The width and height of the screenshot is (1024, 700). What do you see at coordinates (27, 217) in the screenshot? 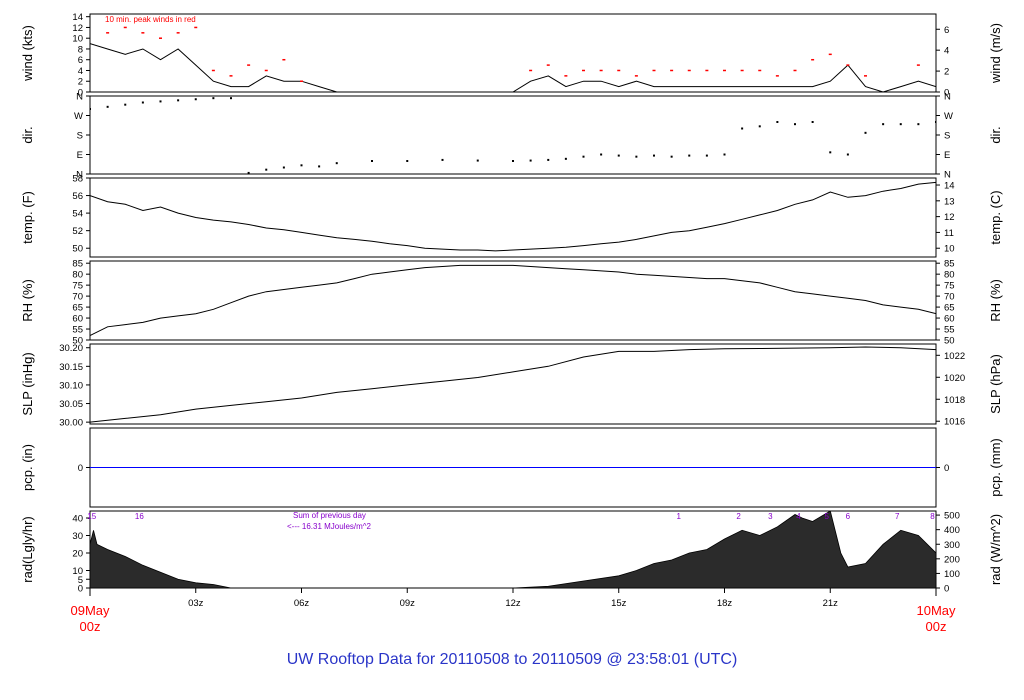
I see `temp-ylabel-left: temp. (F)` at bounding box center [27, 217].